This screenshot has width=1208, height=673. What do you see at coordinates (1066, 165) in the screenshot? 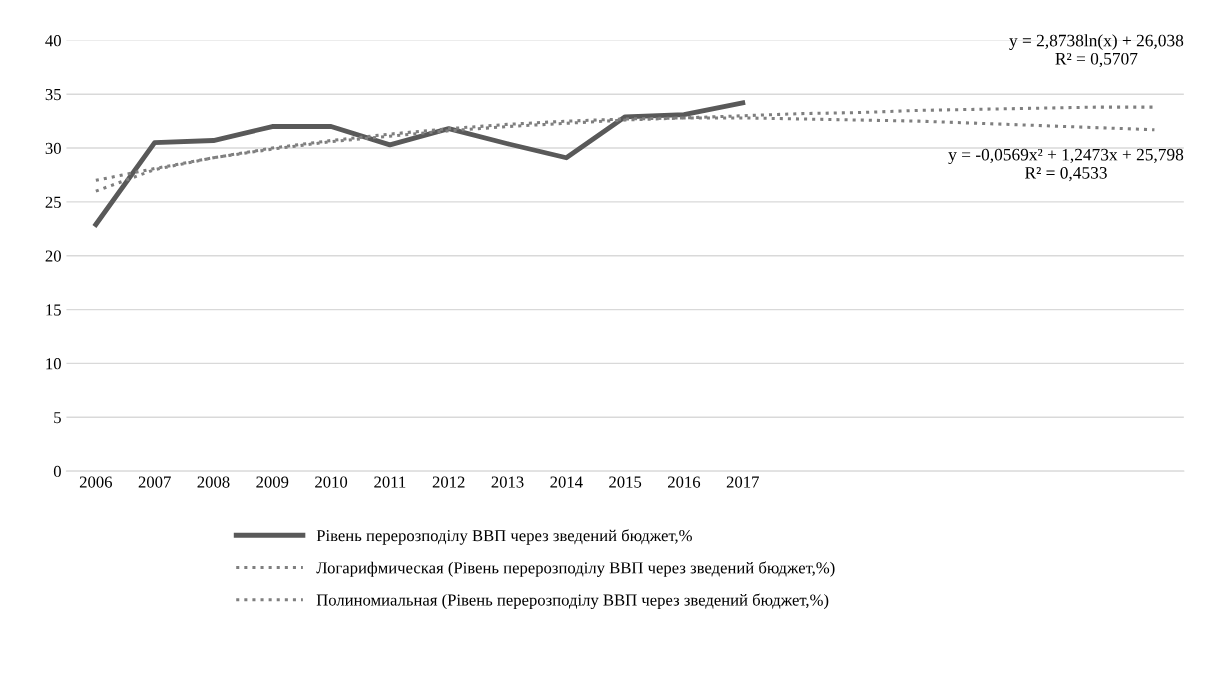
I see `annotation: y = -0,0569x² + 1,2473x + 25,798 R² = 0,4533` at bounding box center [1066, 165].